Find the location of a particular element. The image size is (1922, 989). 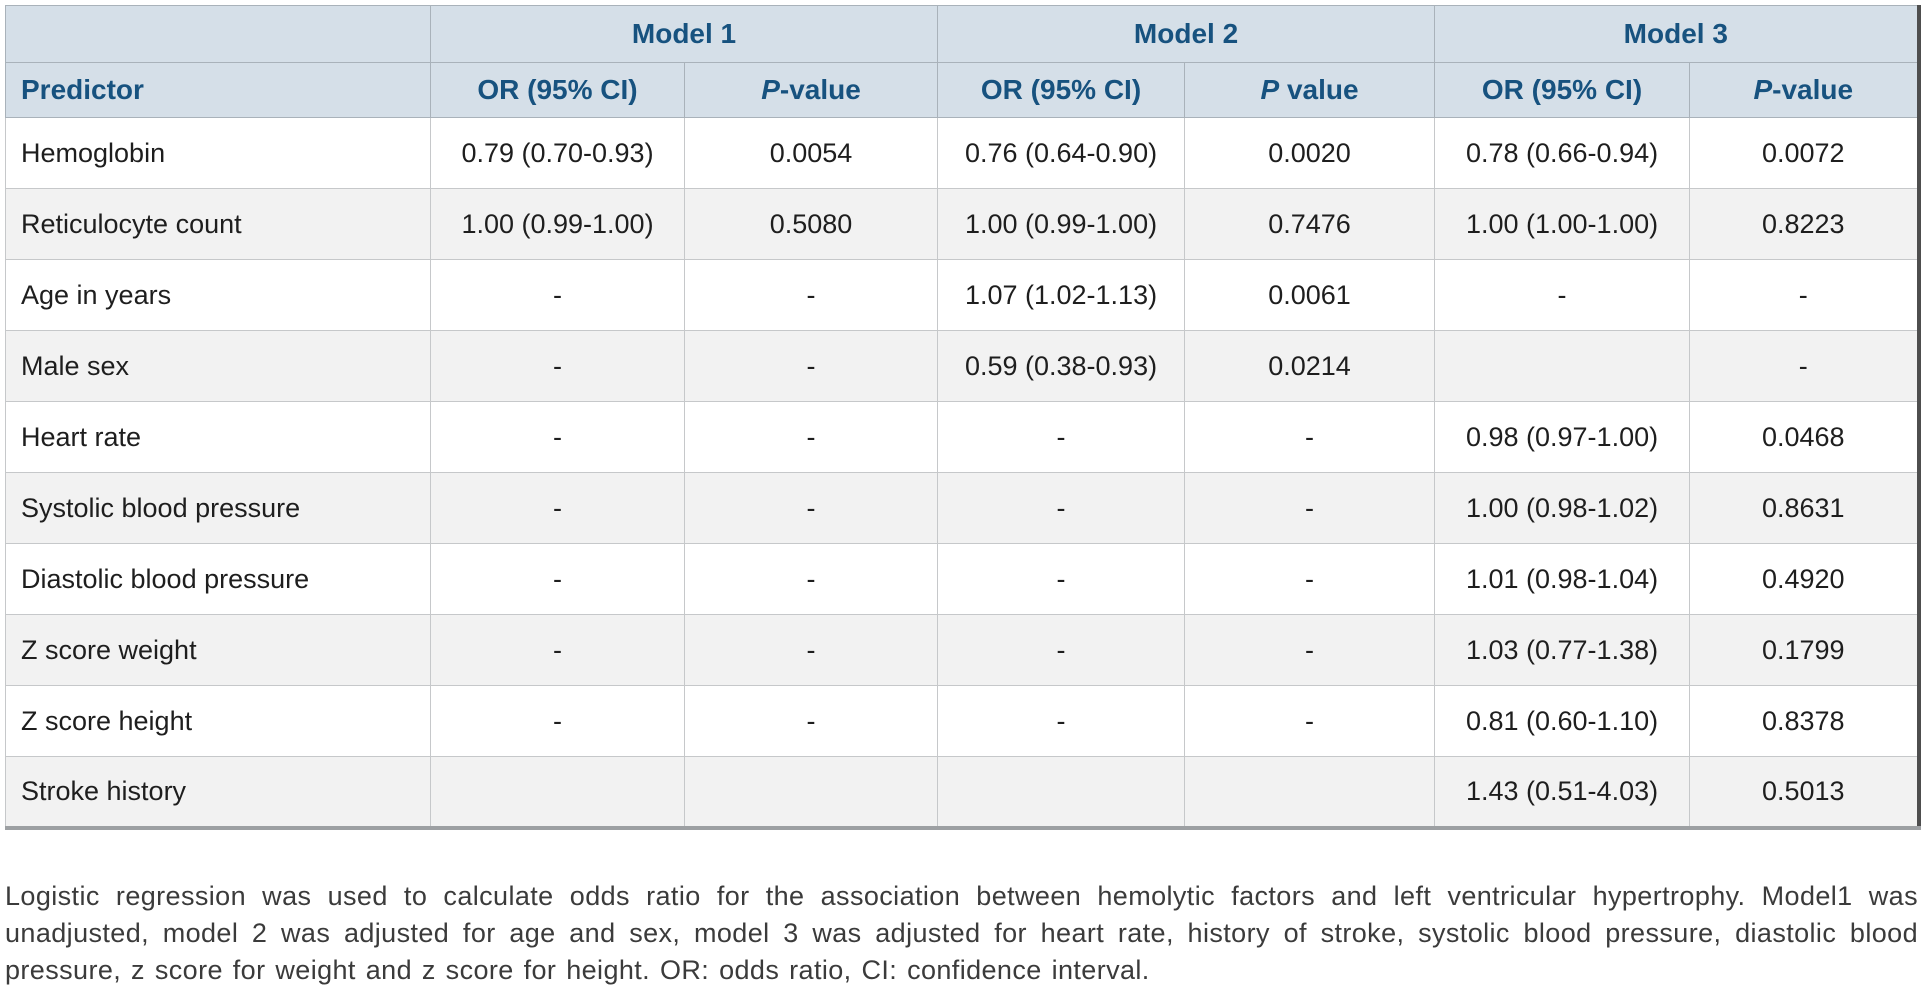

predictor-cell: Reticulocyte count is located at coordinates (218, 224).